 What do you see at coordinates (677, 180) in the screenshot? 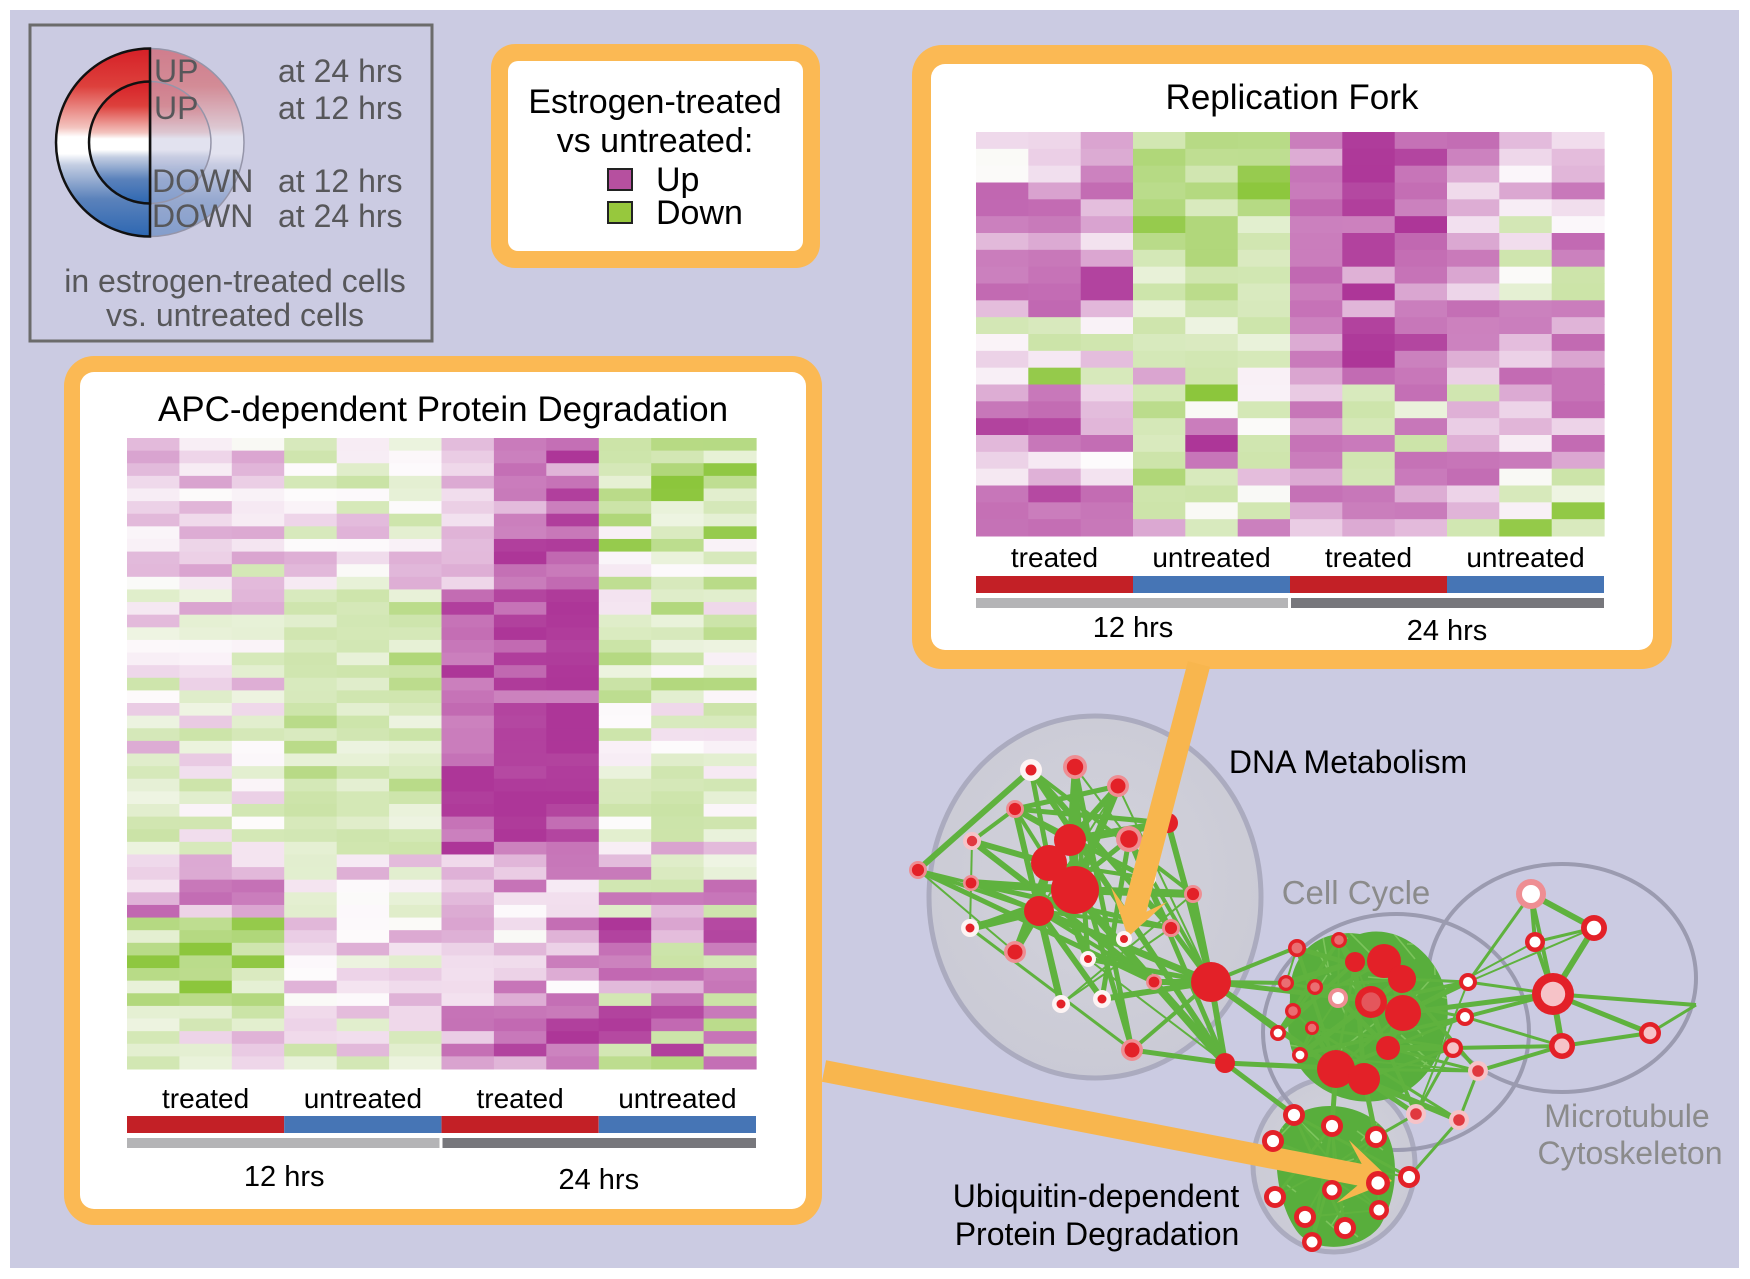
I see `svg-text: Up` at bounding box center [677, 180].